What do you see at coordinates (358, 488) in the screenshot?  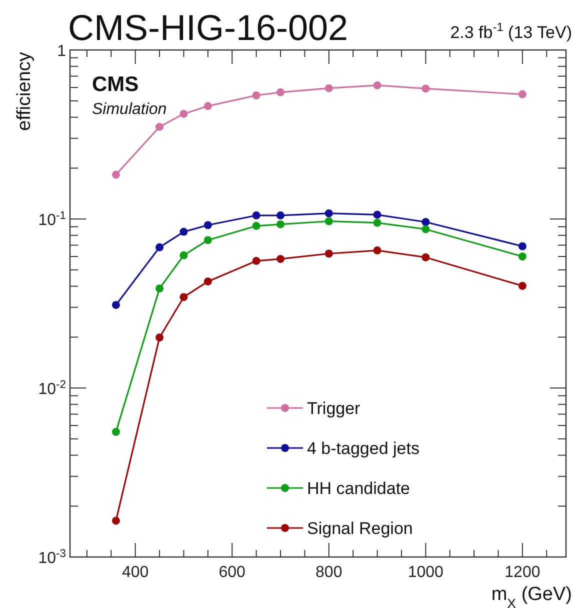 I see `legend-label: HH candidate` at bounding box center [358, 488].